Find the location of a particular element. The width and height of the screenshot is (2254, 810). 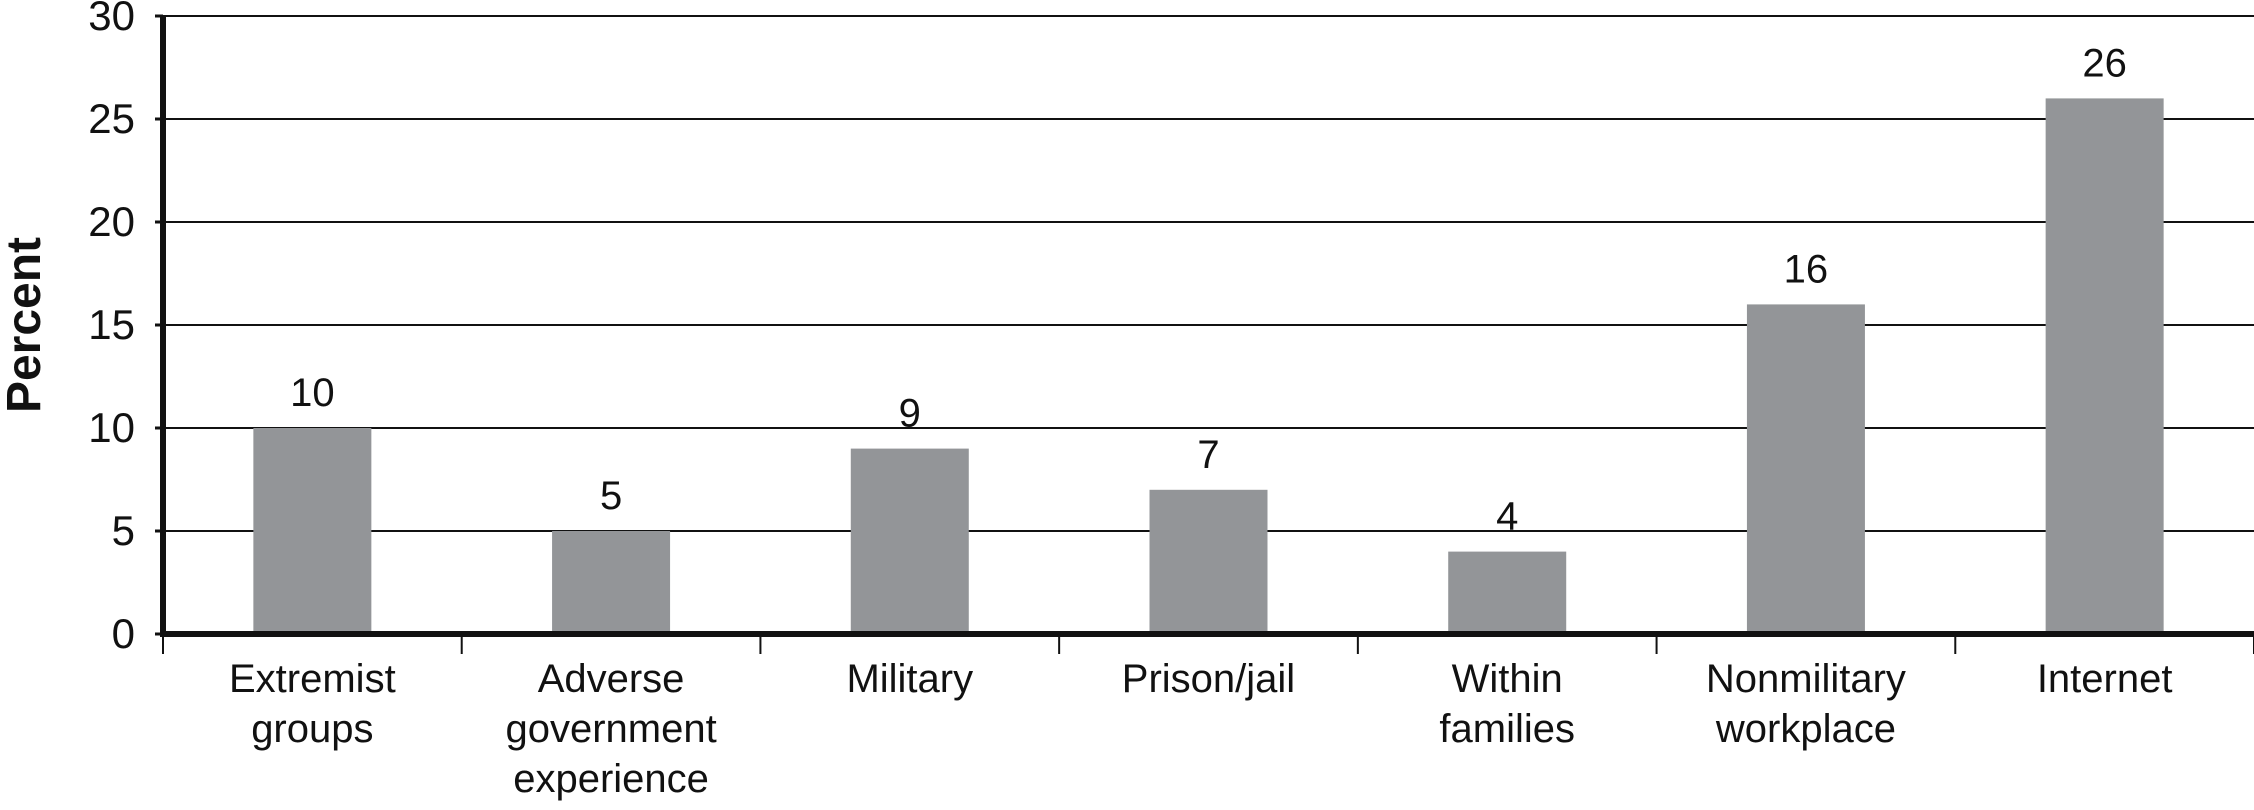

x-category-label: Nonmilitary workplace is located at coordinates (1806, 704).